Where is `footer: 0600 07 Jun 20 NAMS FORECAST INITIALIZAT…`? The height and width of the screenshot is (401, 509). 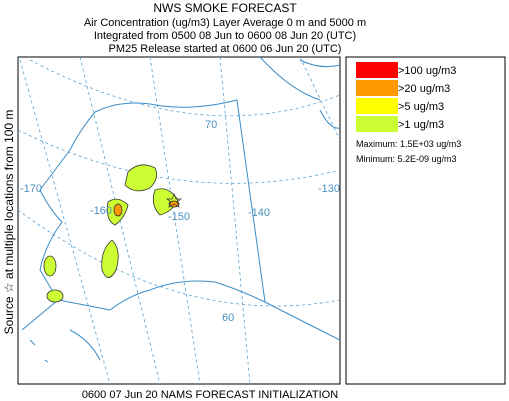 footer: 0600 07 Jun 20 NAMS FORECAST INITIALIZAT… is located at coordinates (210, 395).